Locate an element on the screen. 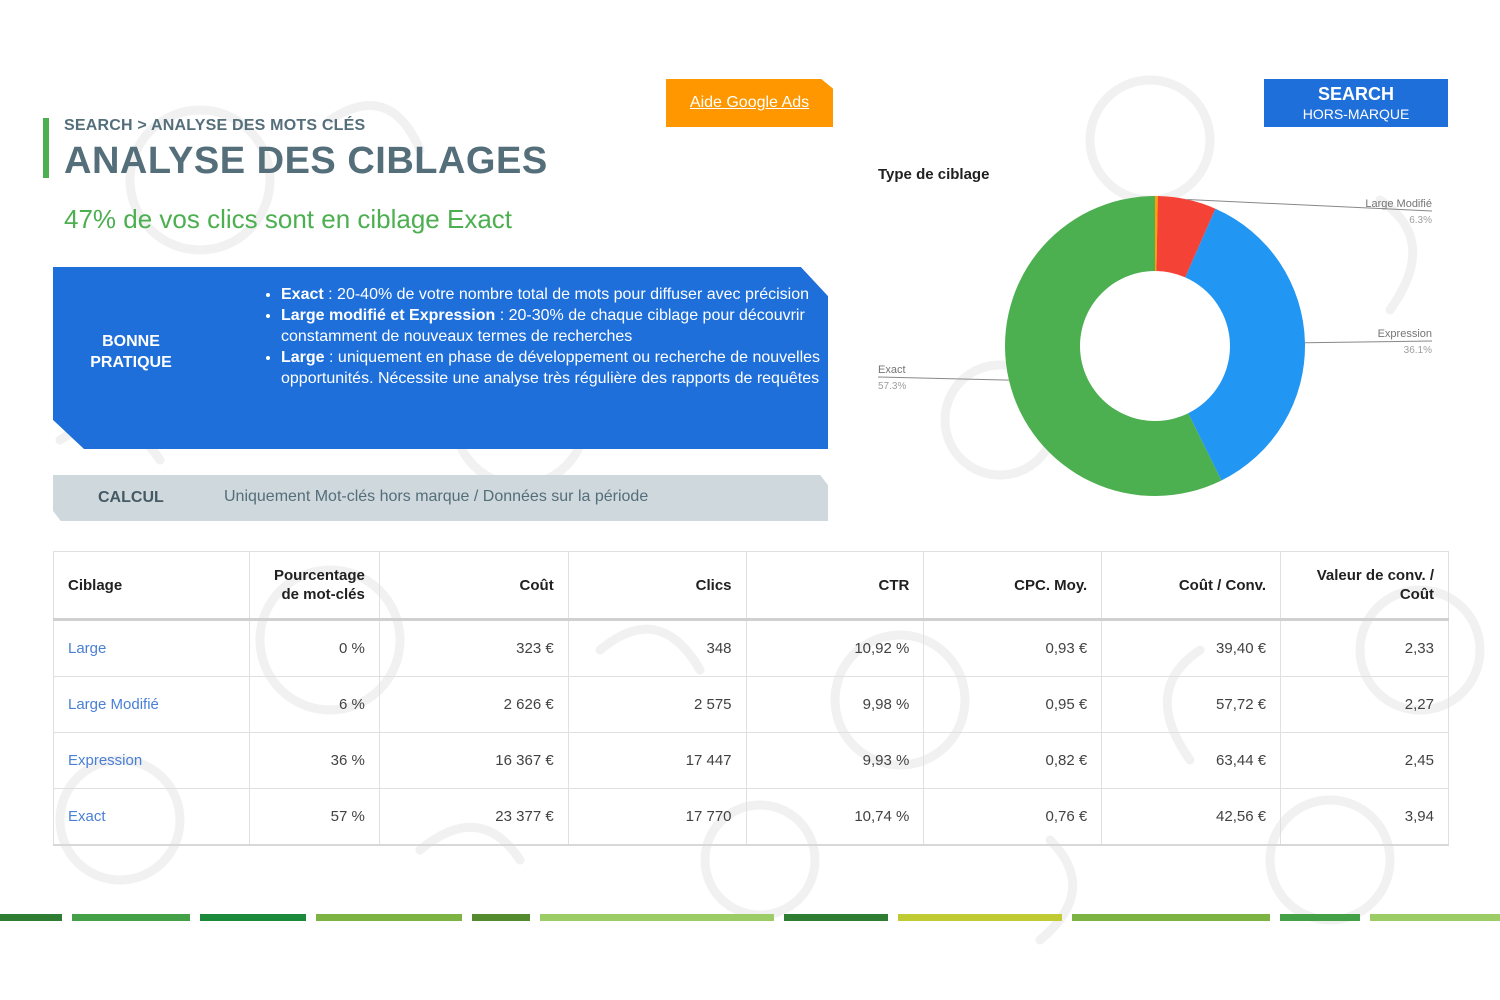  table-cell: 36 % is located at coordinates (314, 760).